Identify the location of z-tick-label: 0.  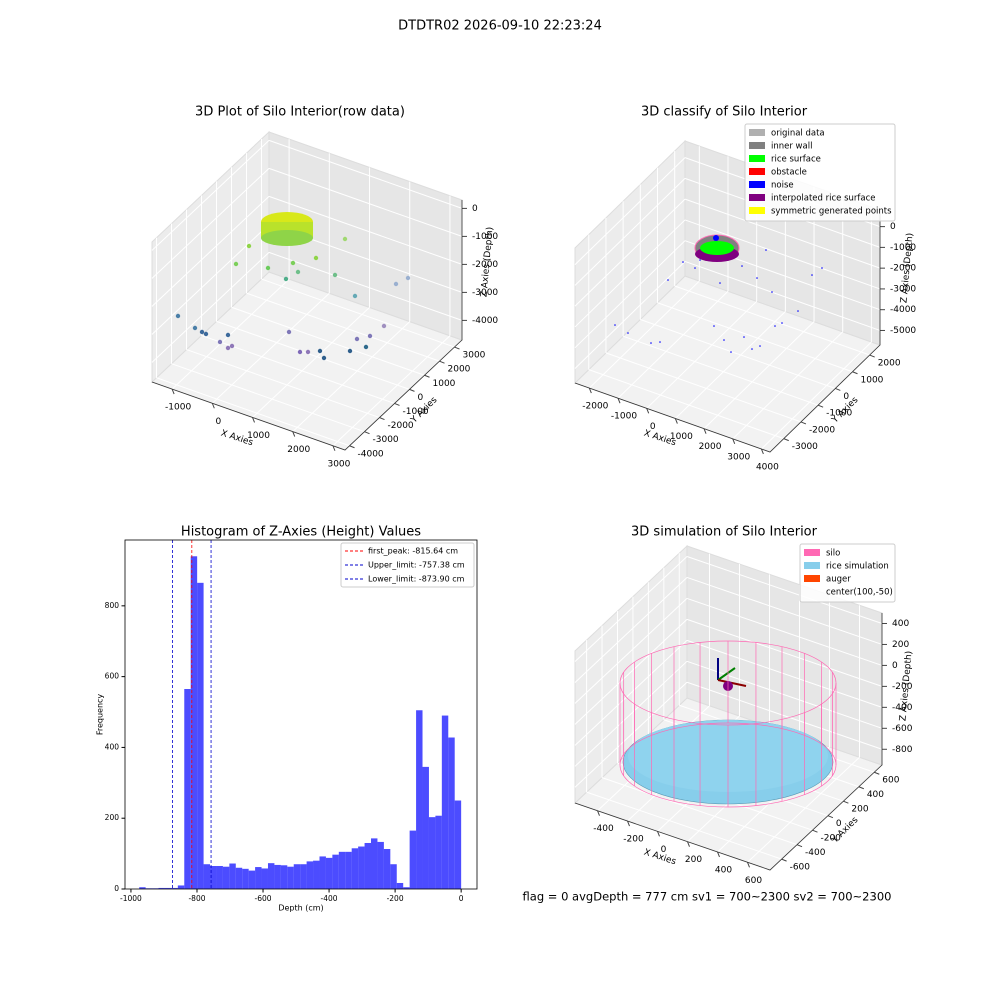
(475, 209).